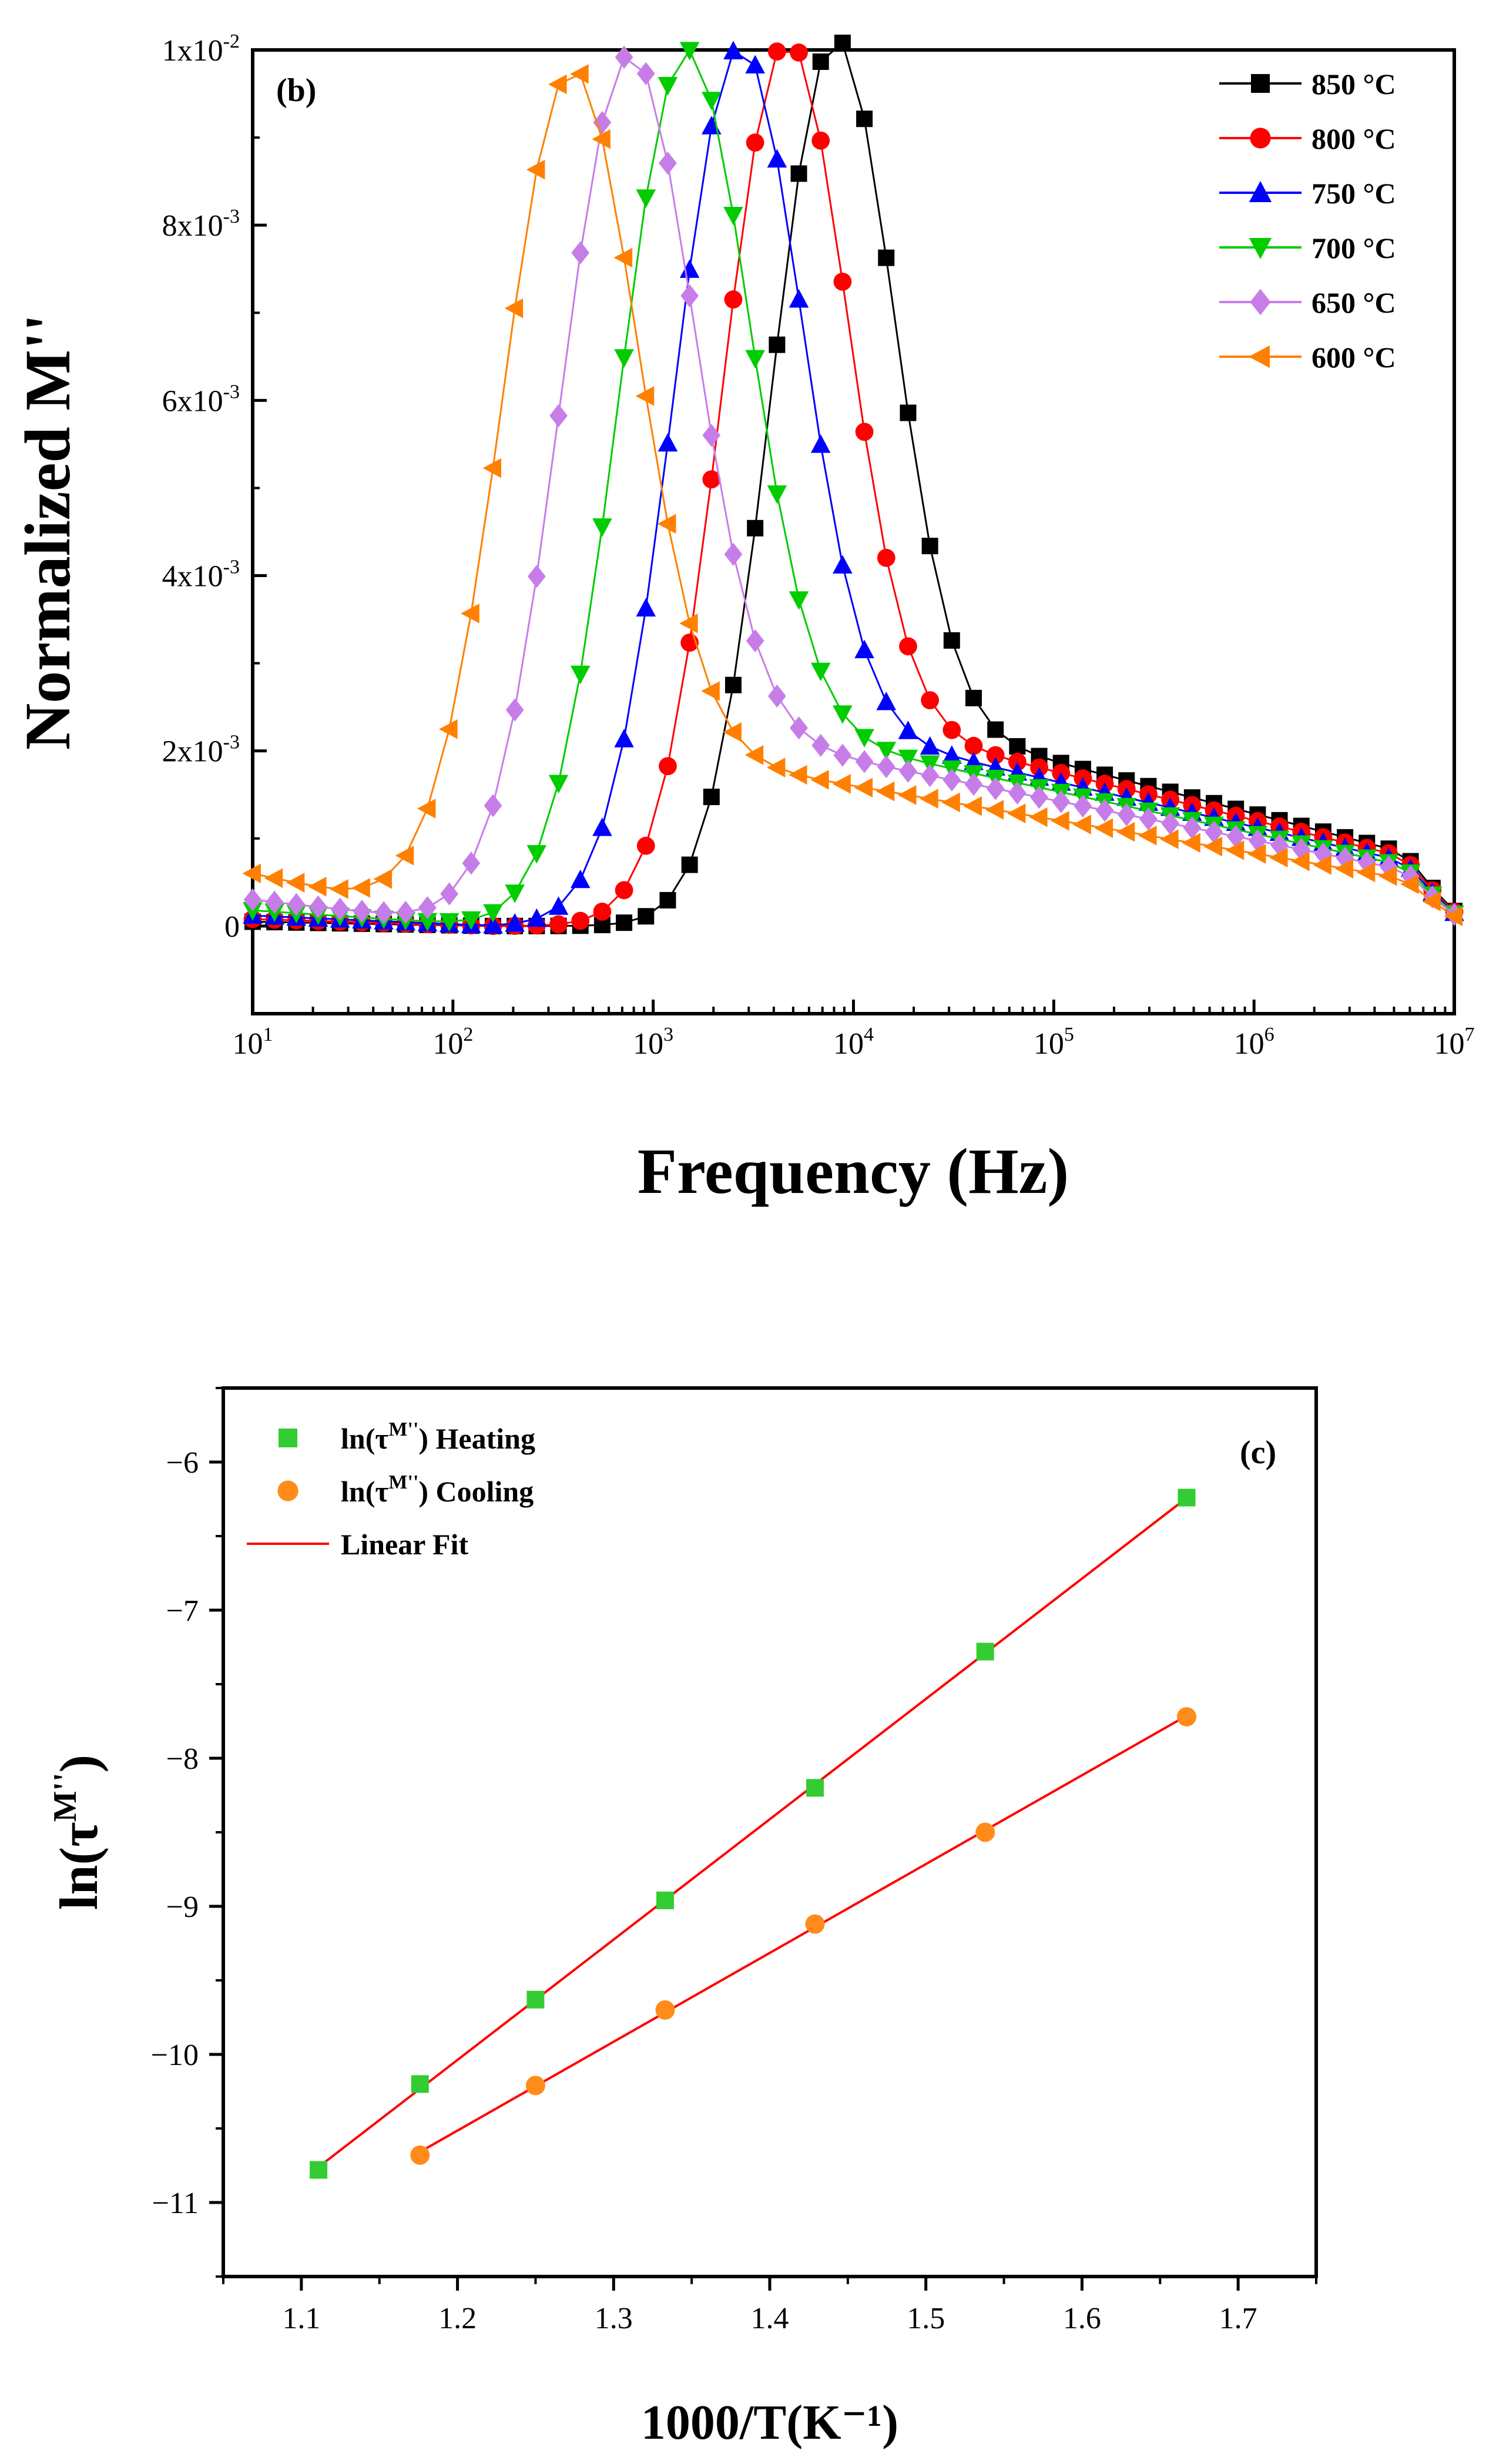  What do you see at coordinates (476, 1438) in the screenshot?
I see `legend-text: ) Heating` at bounding box center [476, 1438].